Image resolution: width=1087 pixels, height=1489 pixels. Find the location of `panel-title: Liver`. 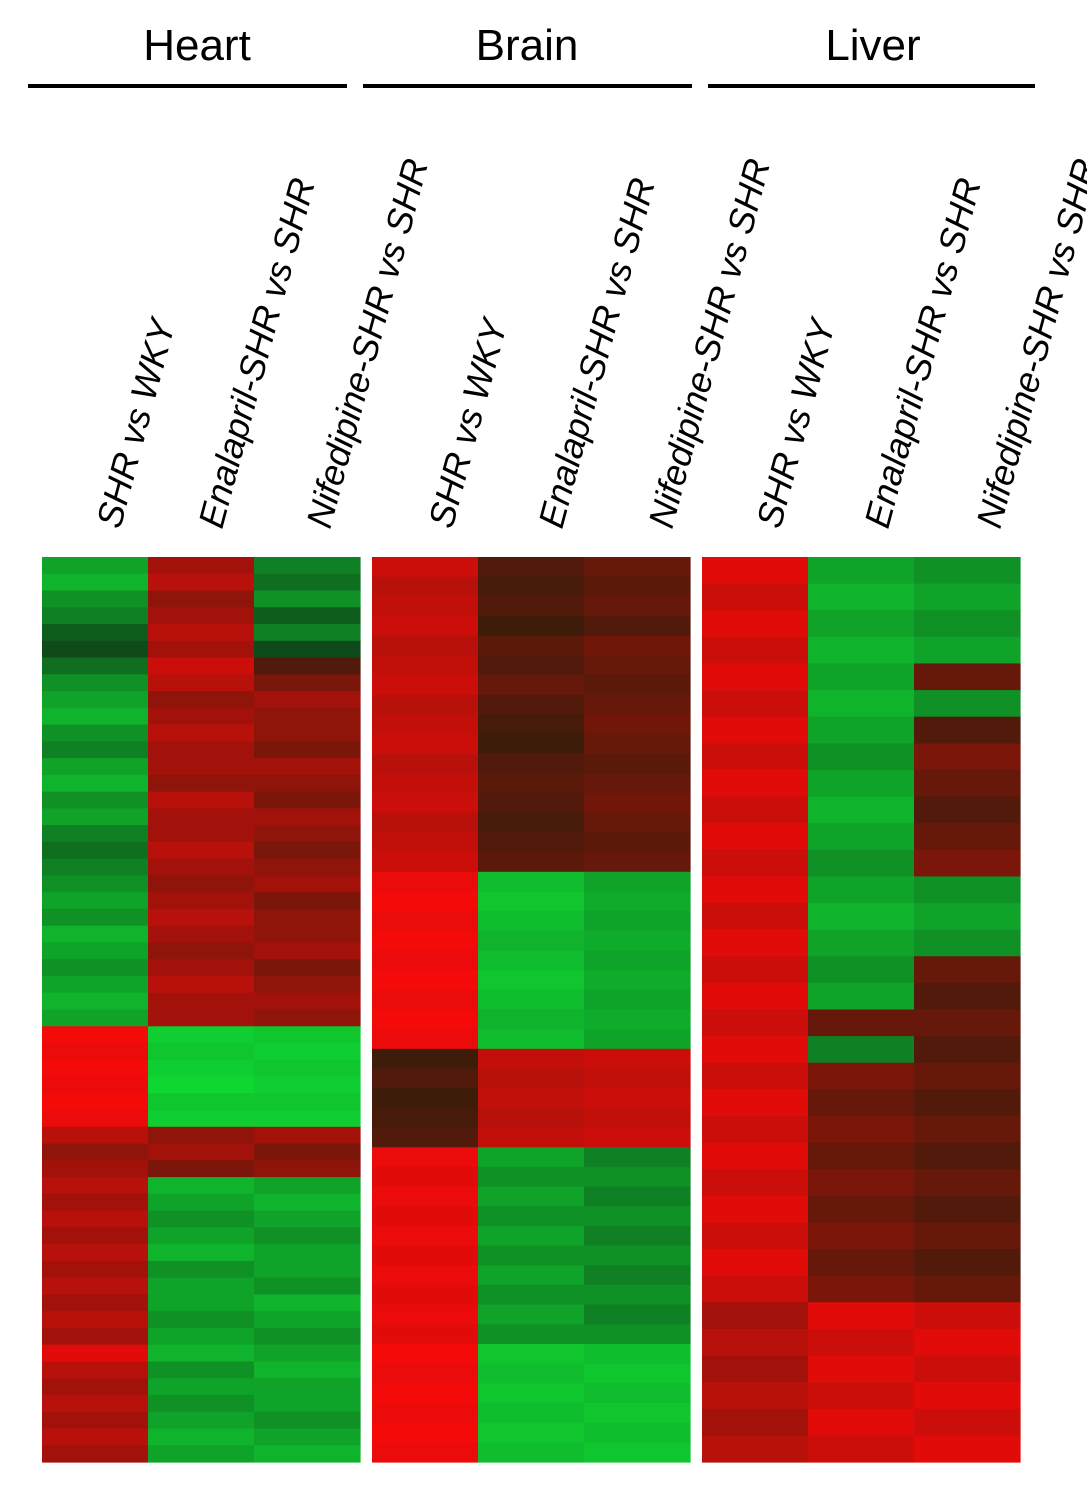

panel-title: Liver is located at coordinates (872, 45).